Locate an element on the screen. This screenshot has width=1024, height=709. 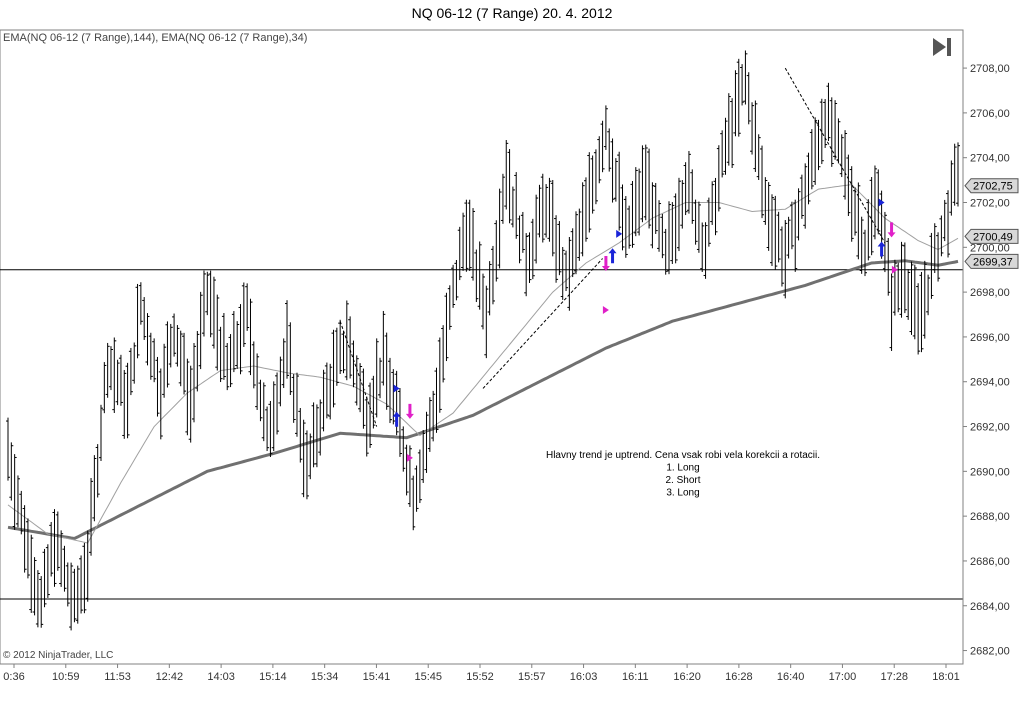
chart-title: NQ 06-12 (7 Range) 20. 4. 2012 is located at coordinates (512, 13).